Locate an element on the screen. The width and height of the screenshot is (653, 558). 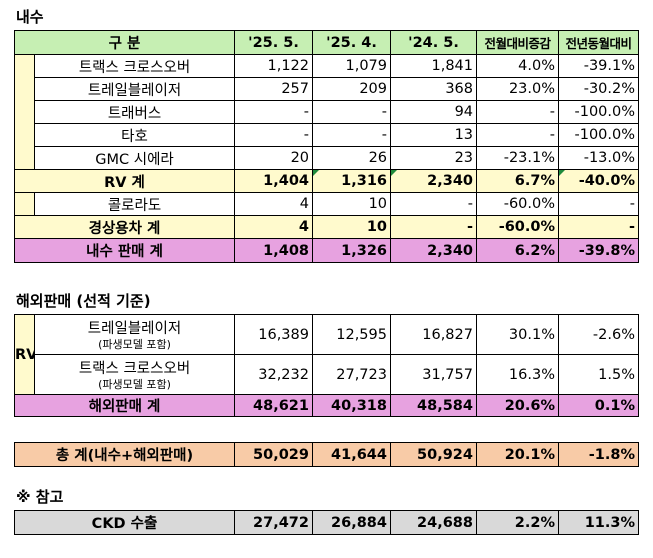
cell-value: 209 is located at coordinates (352, 89).